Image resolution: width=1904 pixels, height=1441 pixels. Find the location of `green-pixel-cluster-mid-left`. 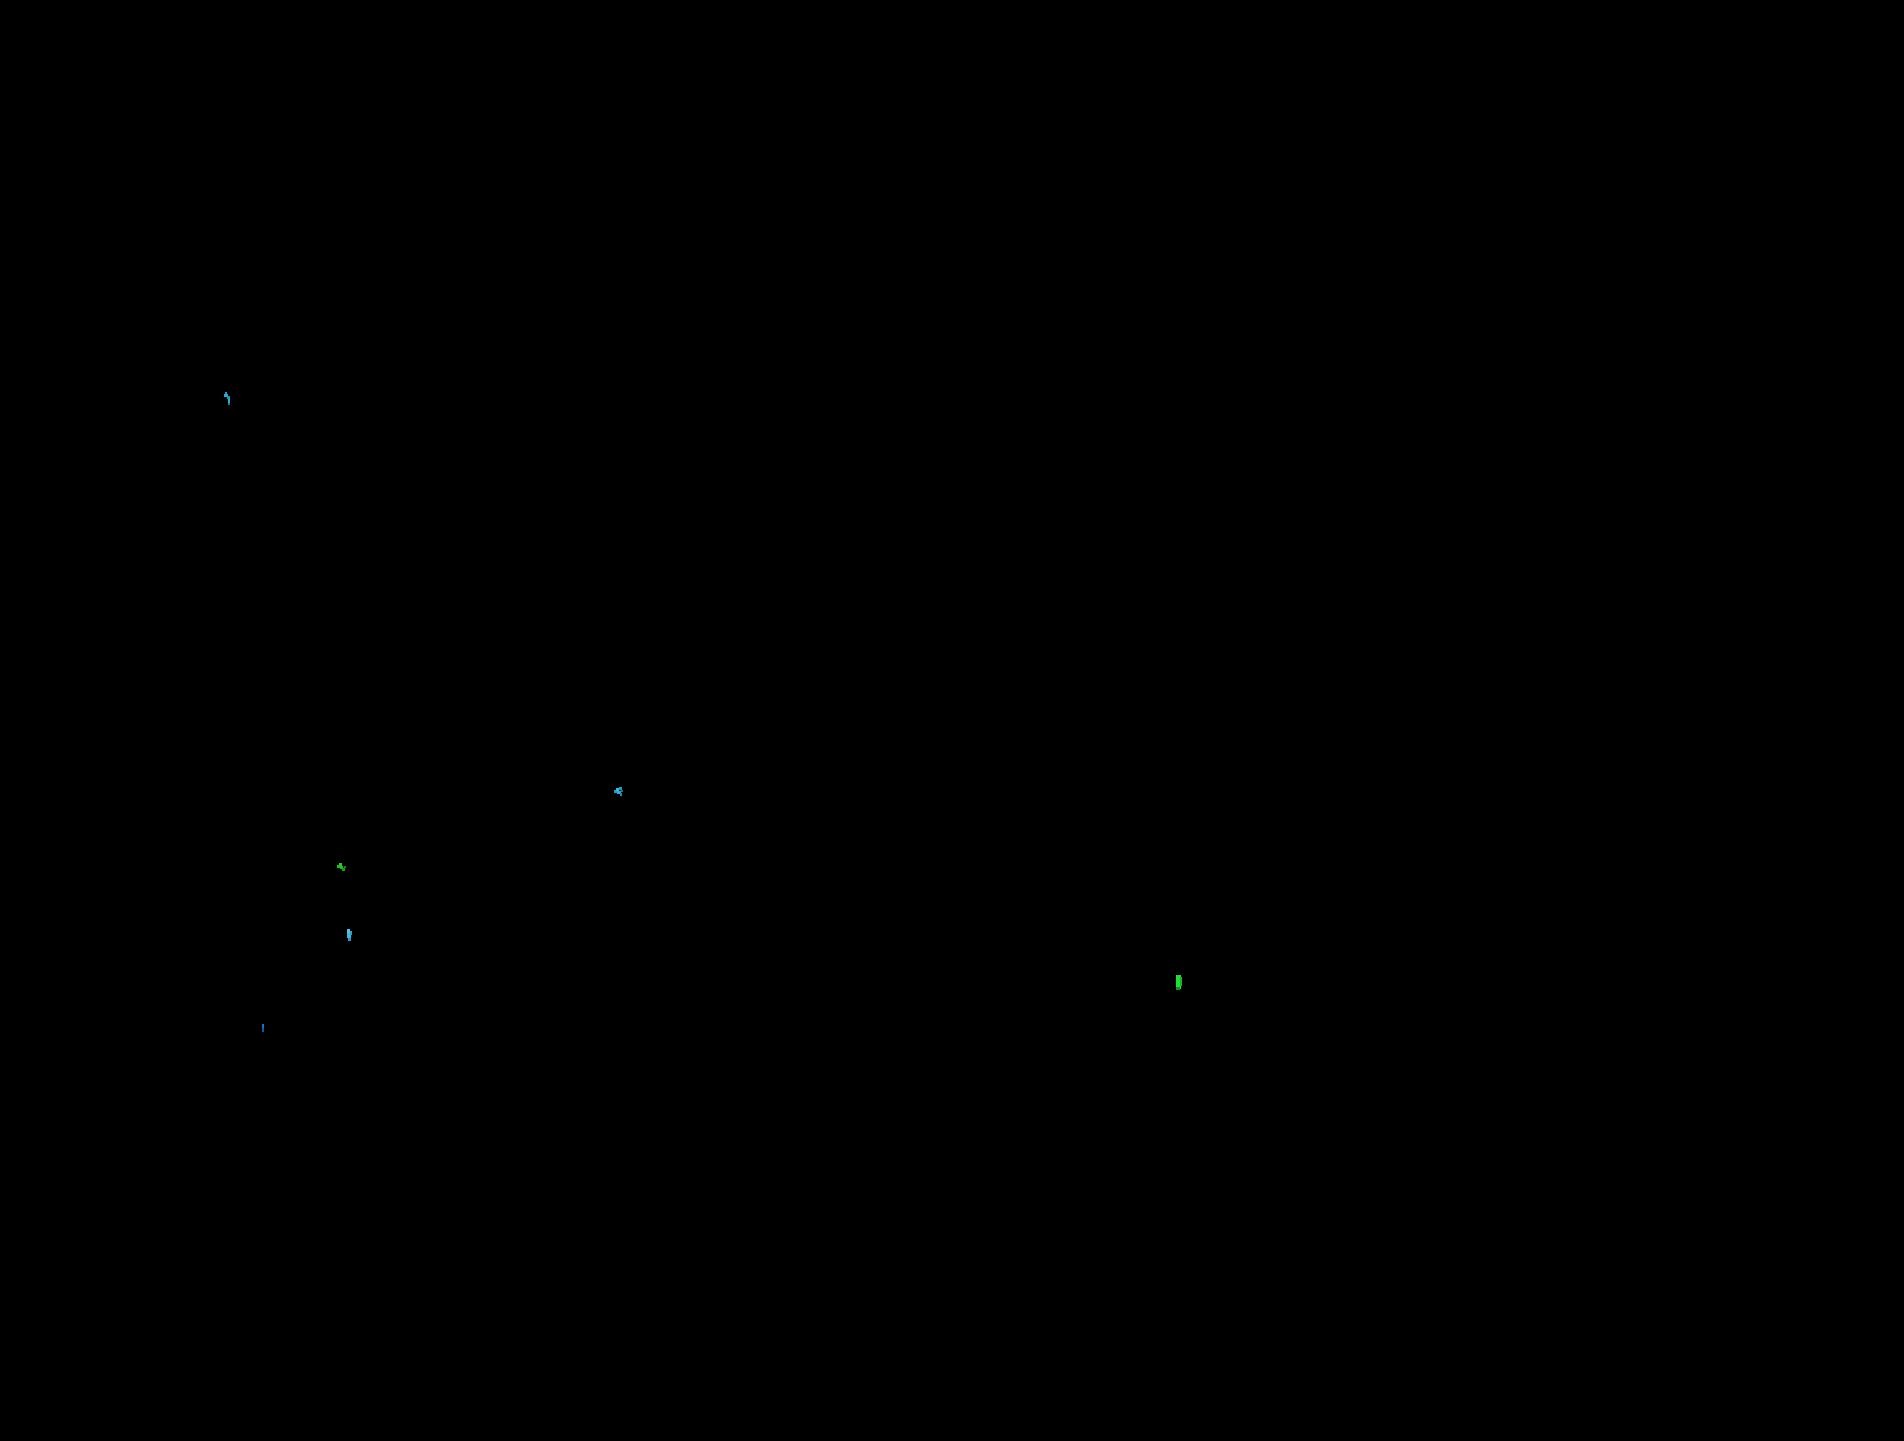

green-pixel-cluster-mid-left is located at coordinates (341, 867).